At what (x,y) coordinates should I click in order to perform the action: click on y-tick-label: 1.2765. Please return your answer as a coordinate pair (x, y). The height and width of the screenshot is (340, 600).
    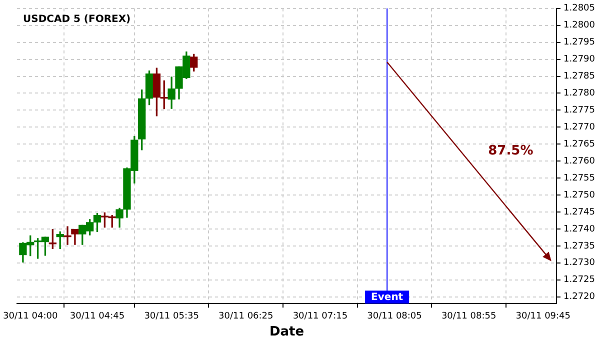
    Looking at the image, I should click on (580, 144).